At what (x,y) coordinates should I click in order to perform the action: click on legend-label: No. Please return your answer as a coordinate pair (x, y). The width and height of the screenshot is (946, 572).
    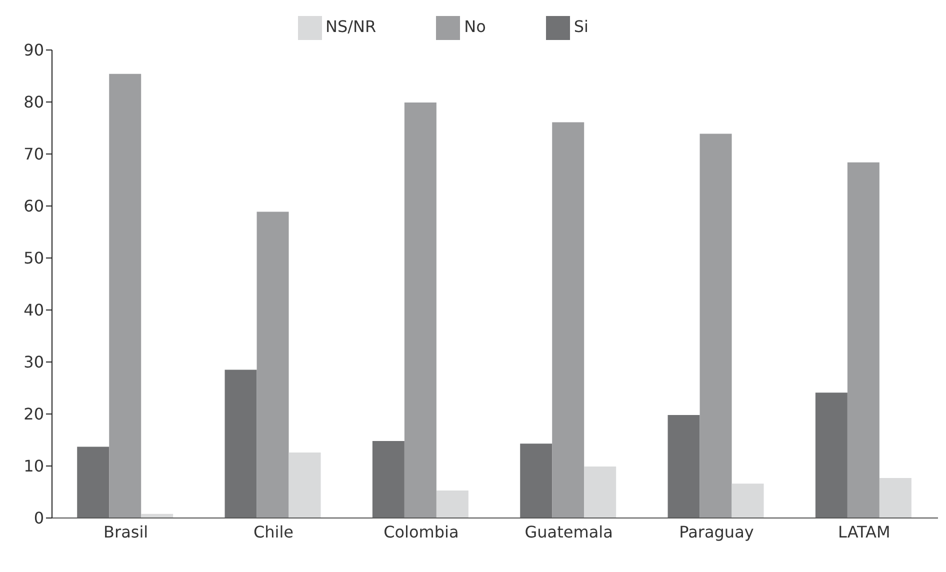
    Looking at the image, I should click on (475, 26).